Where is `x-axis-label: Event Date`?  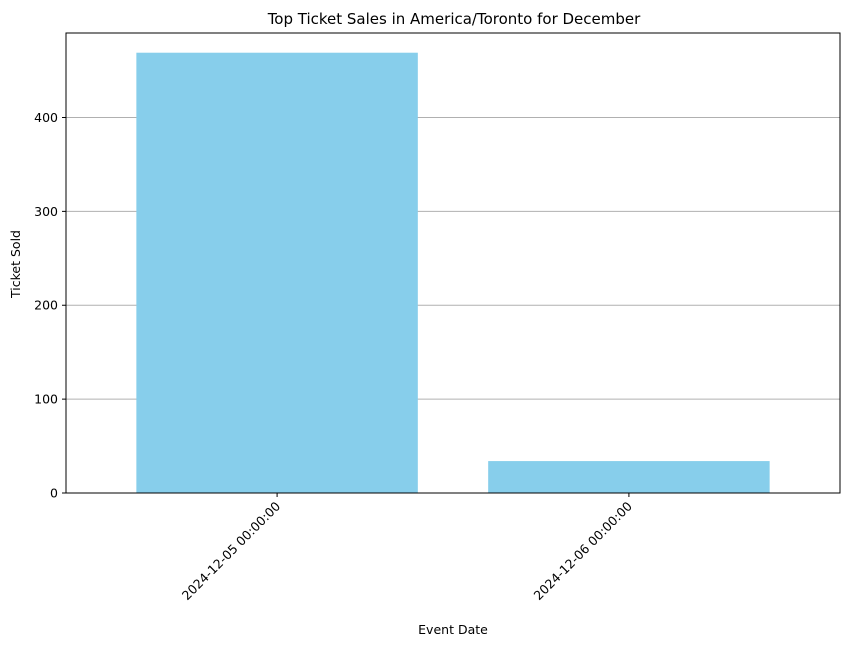
x-axis-label: Event Date is located at coordinates (453, 629).